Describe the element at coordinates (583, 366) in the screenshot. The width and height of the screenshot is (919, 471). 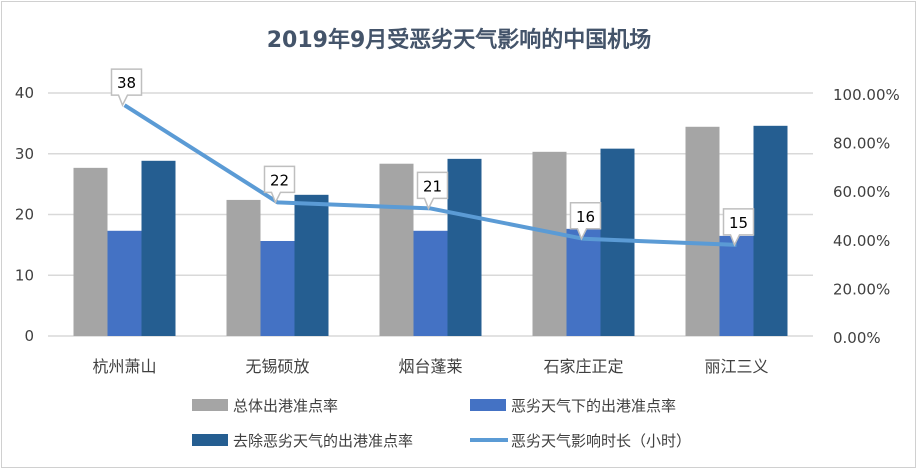
I see `category-label: 石家庄正定` at that location.